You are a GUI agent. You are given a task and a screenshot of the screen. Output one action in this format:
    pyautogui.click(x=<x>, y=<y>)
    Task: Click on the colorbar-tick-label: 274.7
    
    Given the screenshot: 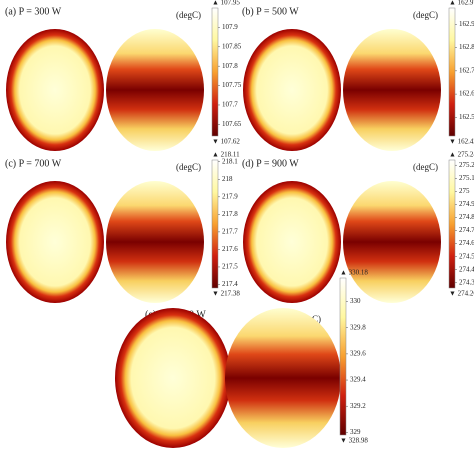 What is the action you would take?
    pyautogui.click(x=466, y=230)
    